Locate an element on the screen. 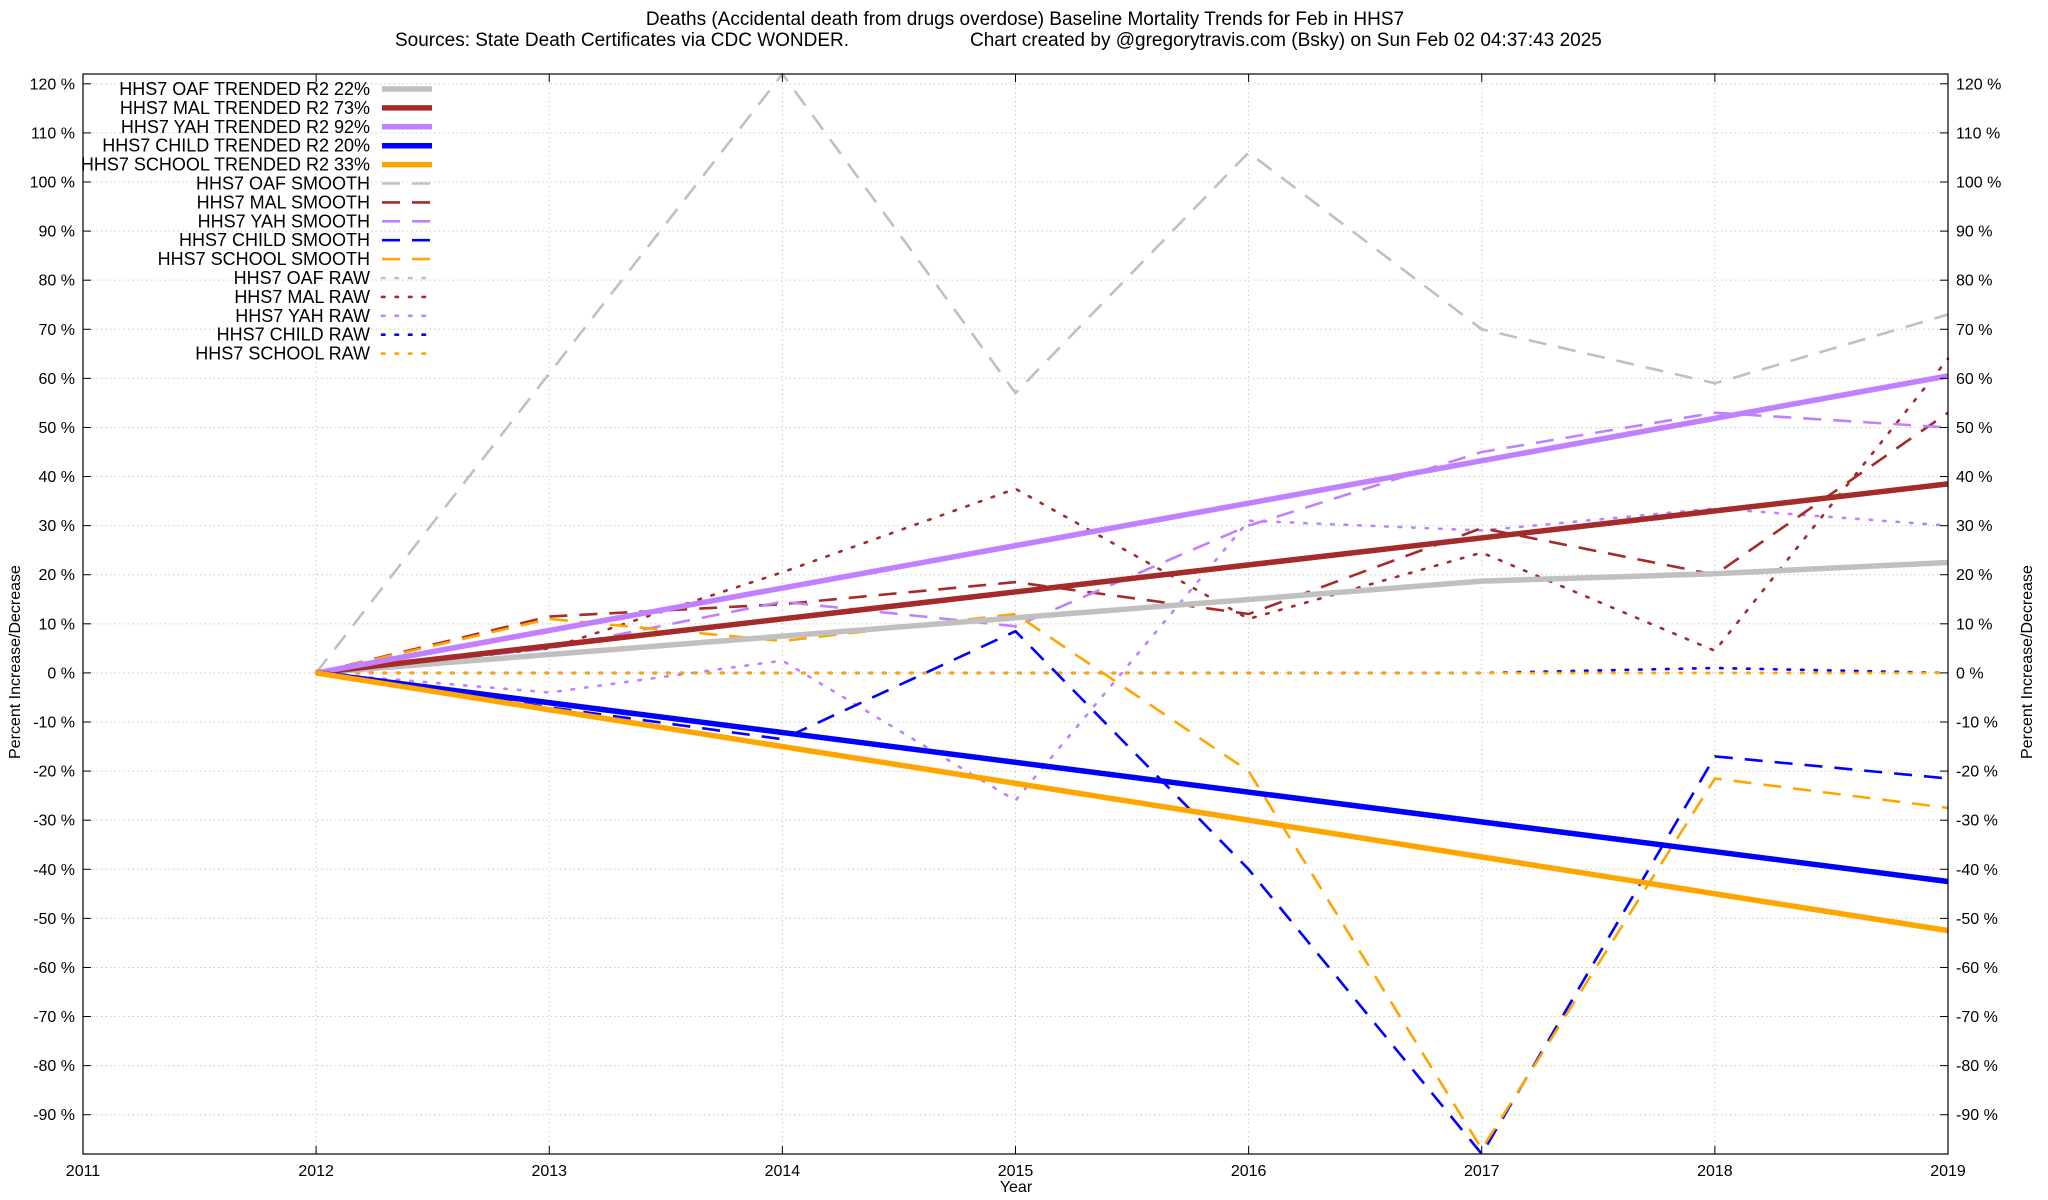 Image resolution: width=2048 pixels, height=1200 pixels. y-tick-label-left: -70 % is located at coordinates (54, 1017).